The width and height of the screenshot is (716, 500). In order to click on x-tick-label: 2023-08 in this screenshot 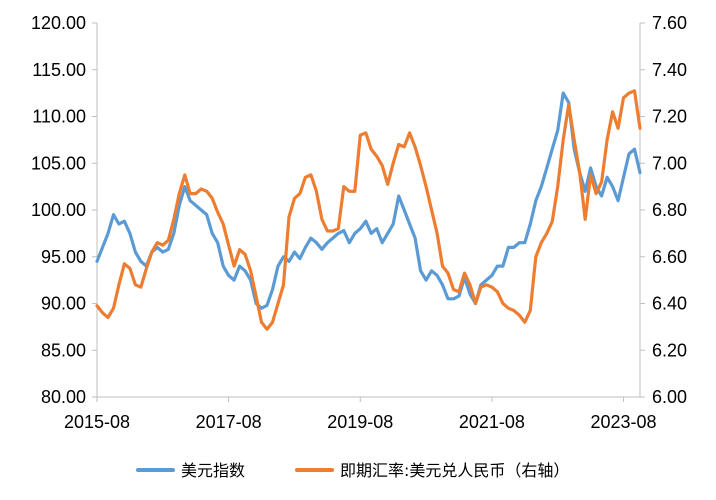, I will do `click(624, 422)`.